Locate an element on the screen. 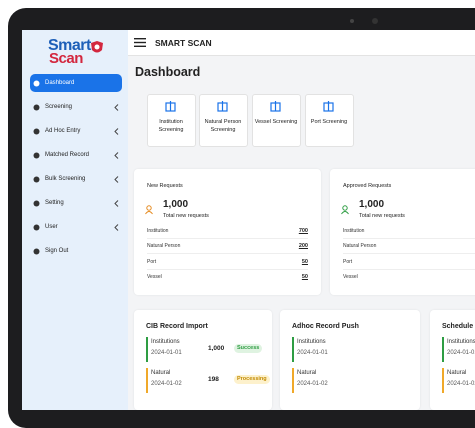  header-title: SMART SCAN is located at coordinates (183, 43).